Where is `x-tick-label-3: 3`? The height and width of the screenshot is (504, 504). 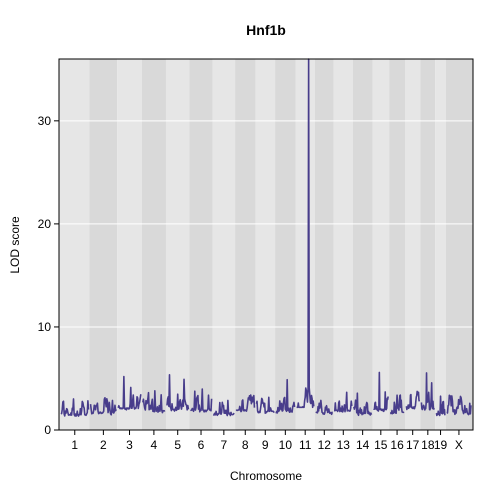 x-tick-label-3: 3 is located at coordinates (129, 445).